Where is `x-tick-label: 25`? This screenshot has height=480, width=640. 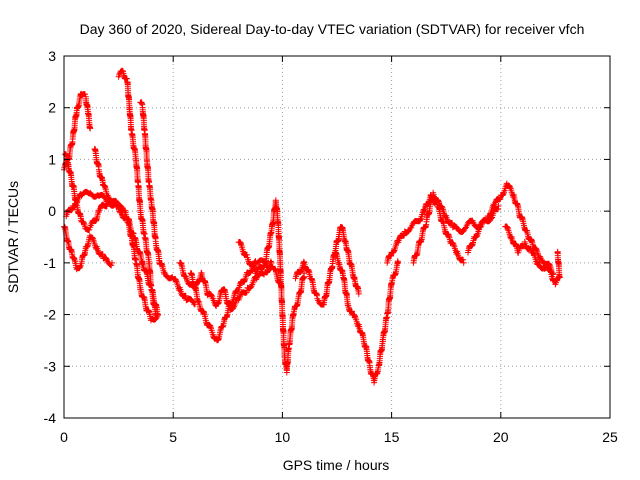 x-tick-label: 25 is located at coordinates (610, 437).